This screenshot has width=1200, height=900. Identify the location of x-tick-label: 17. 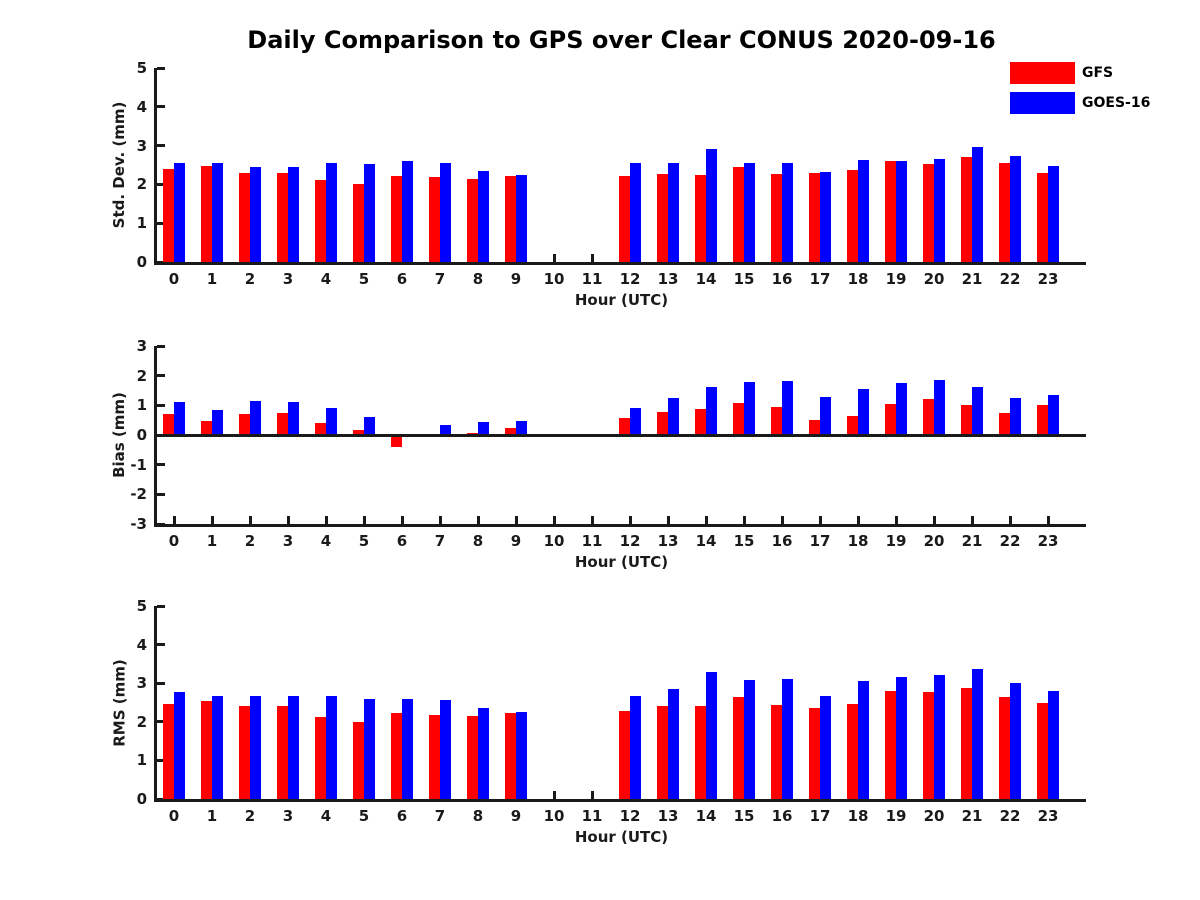
(820, 279).